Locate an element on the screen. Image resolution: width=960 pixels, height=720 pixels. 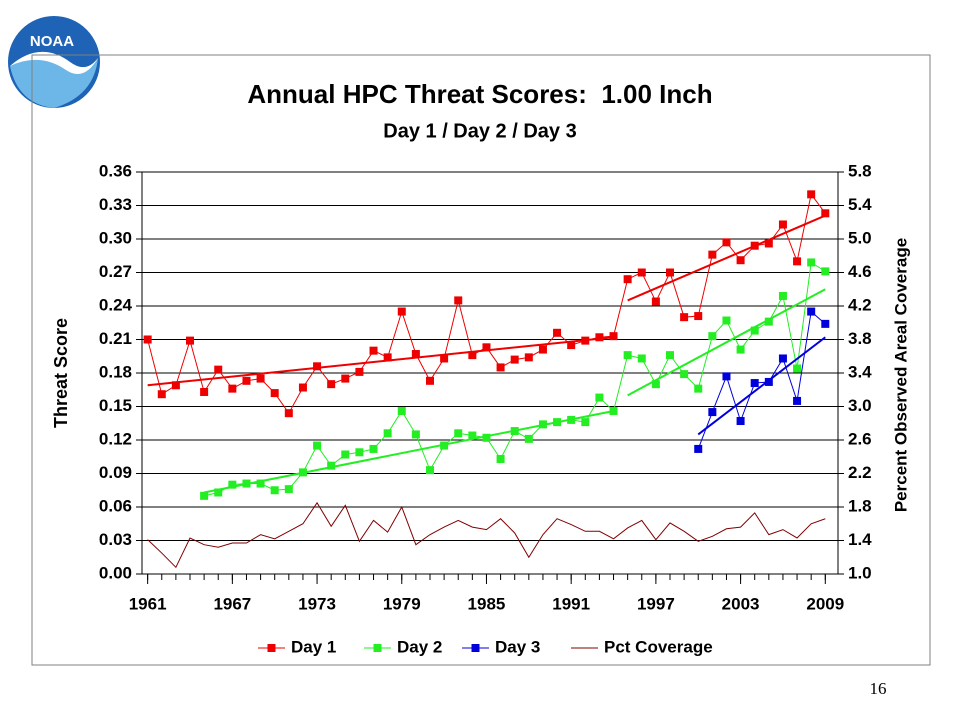
y2-axis-title: Percent Observed Areal Coverage is located at coordinates (900, 375).